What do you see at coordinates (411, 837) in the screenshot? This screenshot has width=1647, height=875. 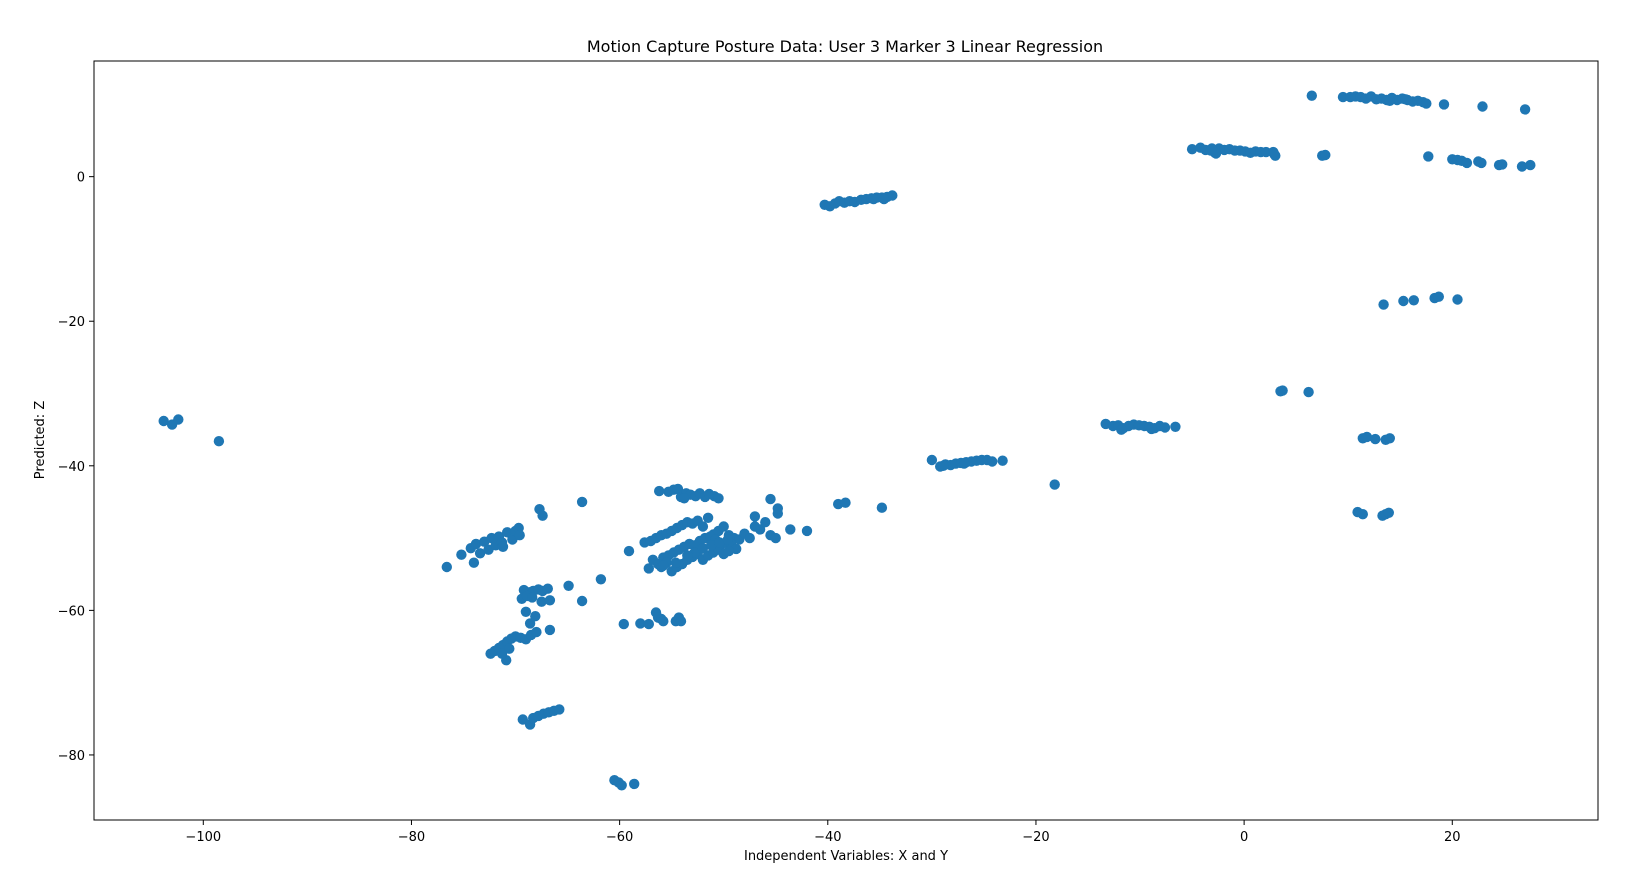 I see `x-tick-label: −80` at bounding box center [411, 837].